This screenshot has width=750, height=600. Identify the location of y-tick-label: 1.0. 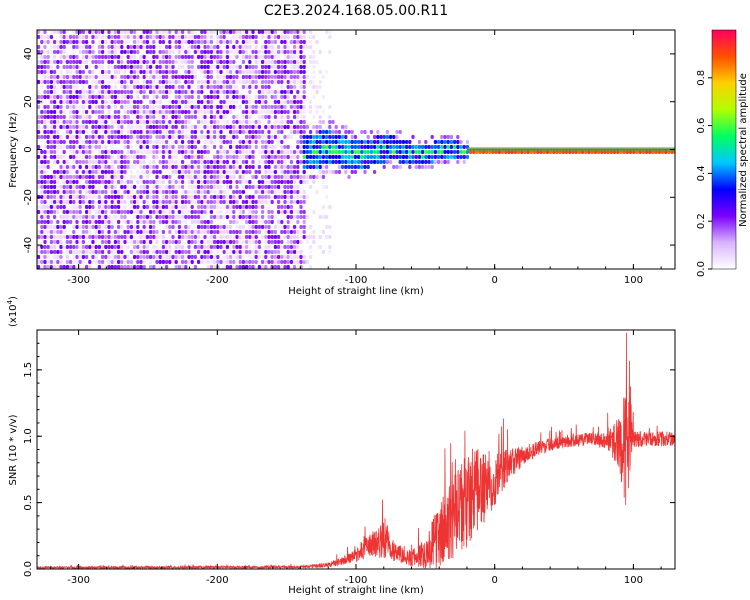
(28, 436).